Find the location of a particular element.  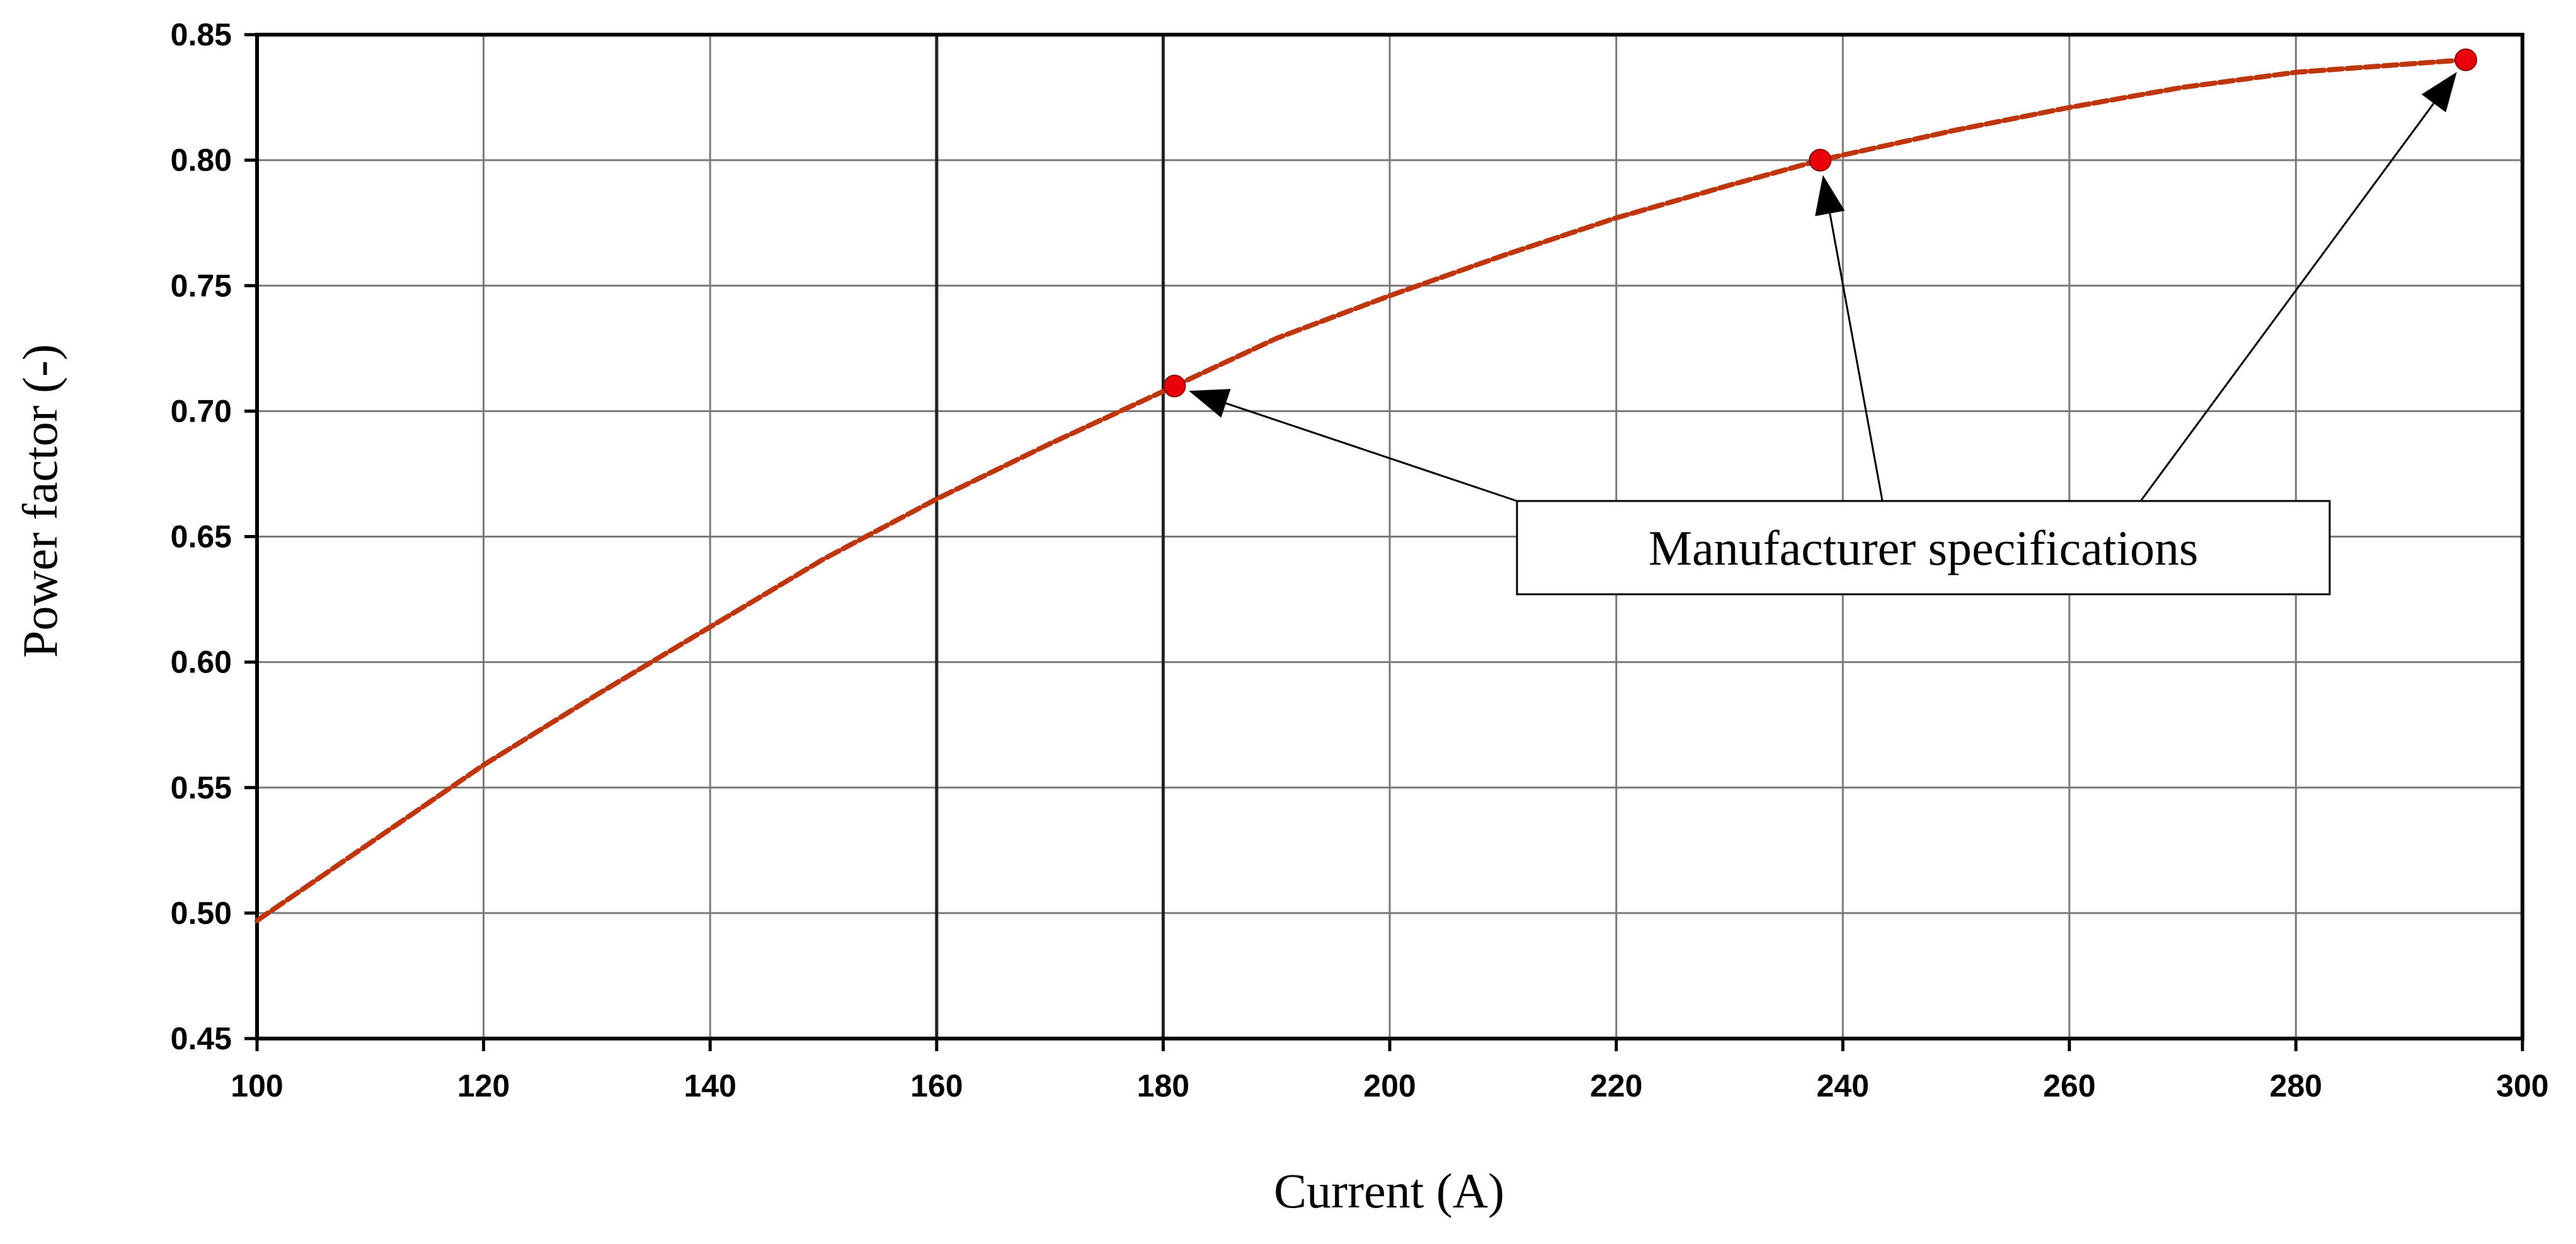

x-tick-label: 120 is located at coordinates (484, 1085).